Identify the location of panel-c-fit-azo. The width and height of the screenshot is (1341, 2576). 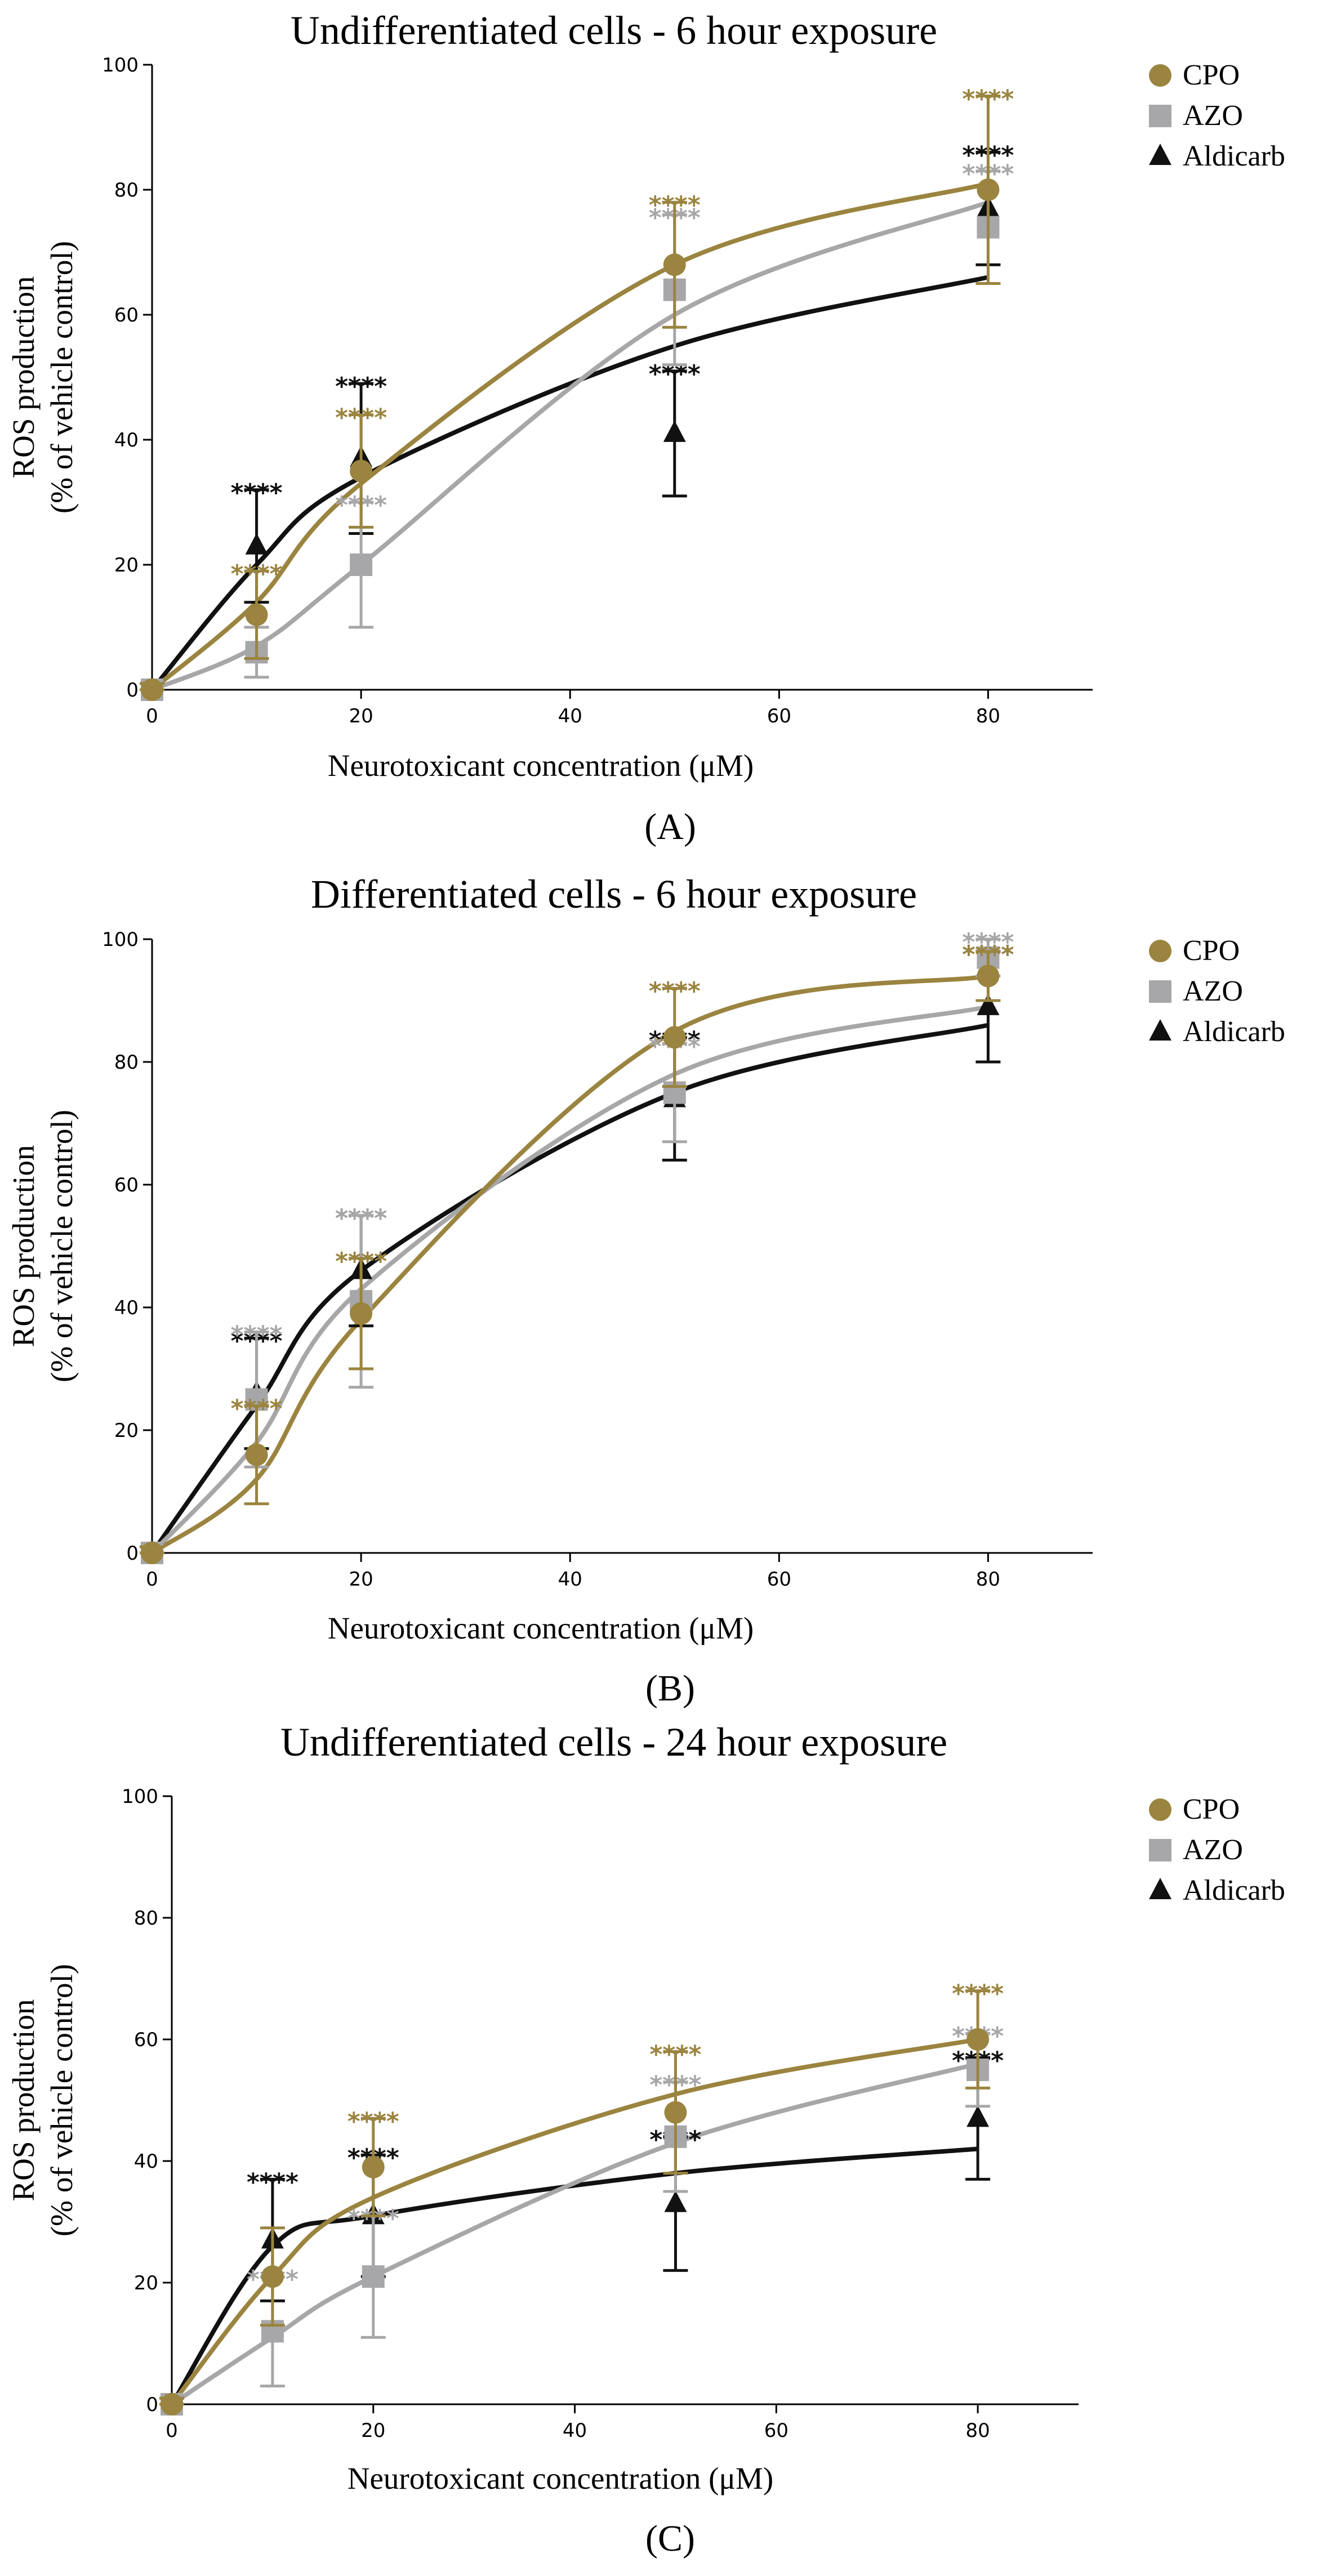
(574, 2234).